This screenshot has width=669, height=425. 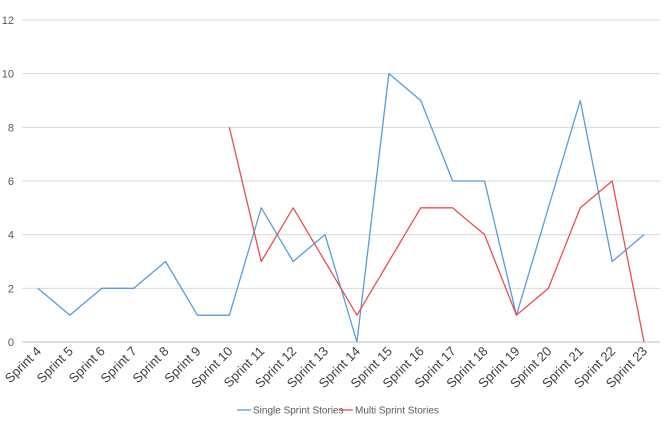 What do you see at coordinates (11, 236) in the screenshot?
I see `y-tick-label: 4` at bounding box center [11, 236].